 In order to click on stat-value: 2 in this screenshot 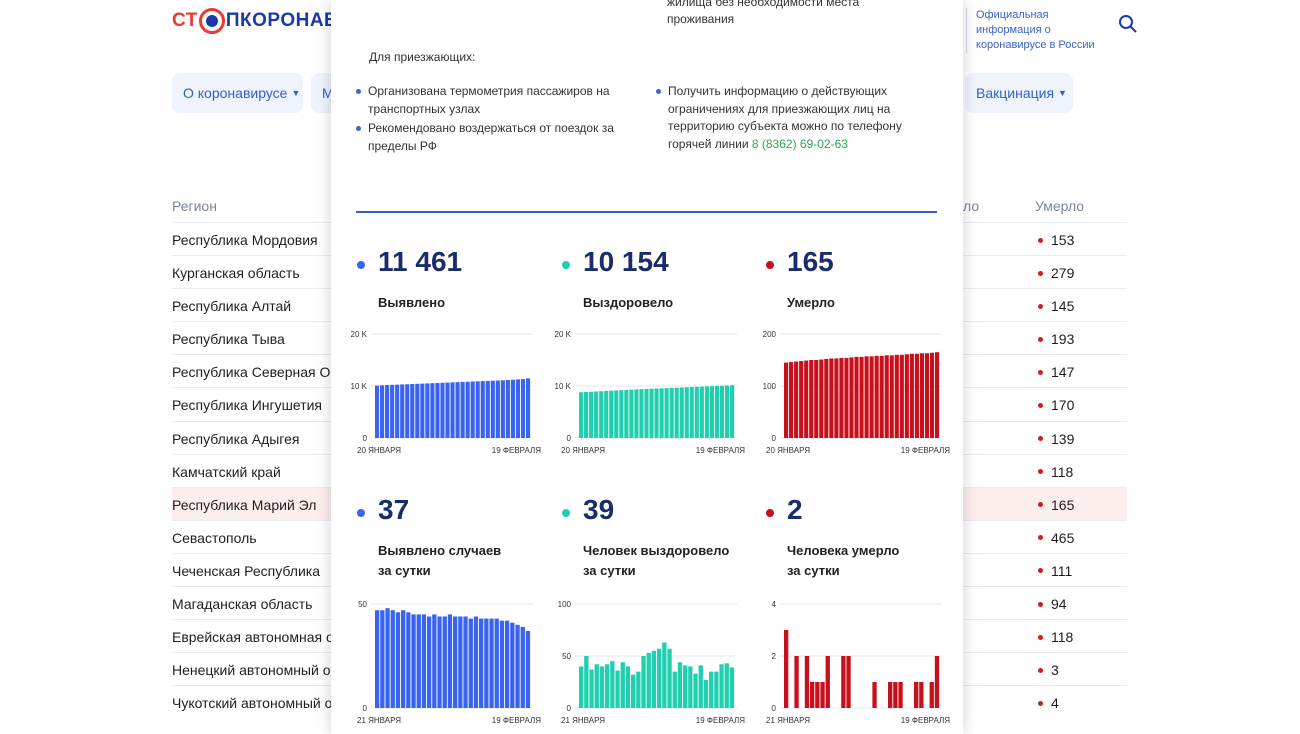, I will do `click(795, 509)`.